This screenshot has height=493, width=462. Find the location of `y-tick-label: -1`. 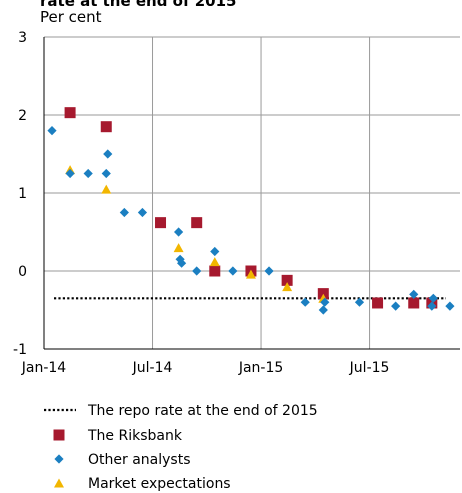

y-tick-label: -1 is located at coordinates (20, 350).